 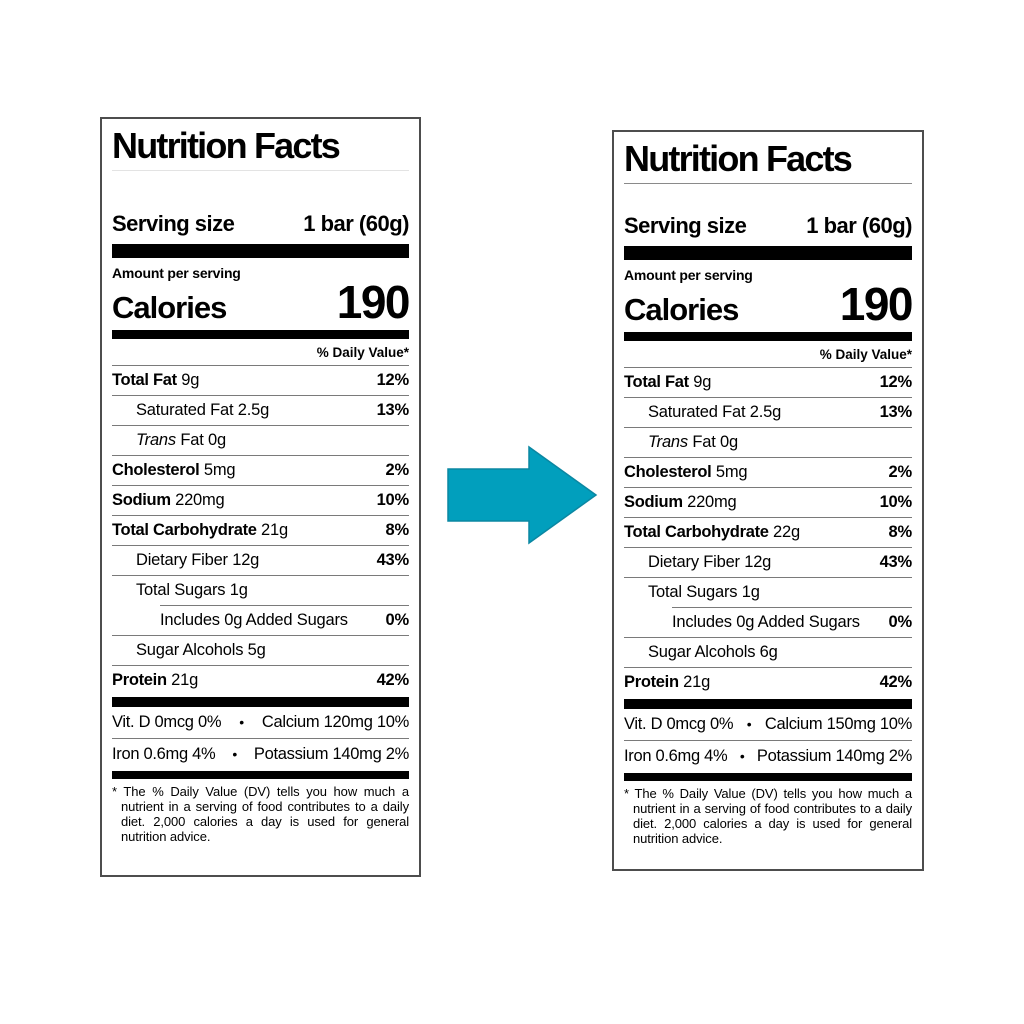 What do you see at coordinates (155, 679) in the screenshot?
I see `nutrient-name-amount: Protein 21g` at bounding box center [155, 679].